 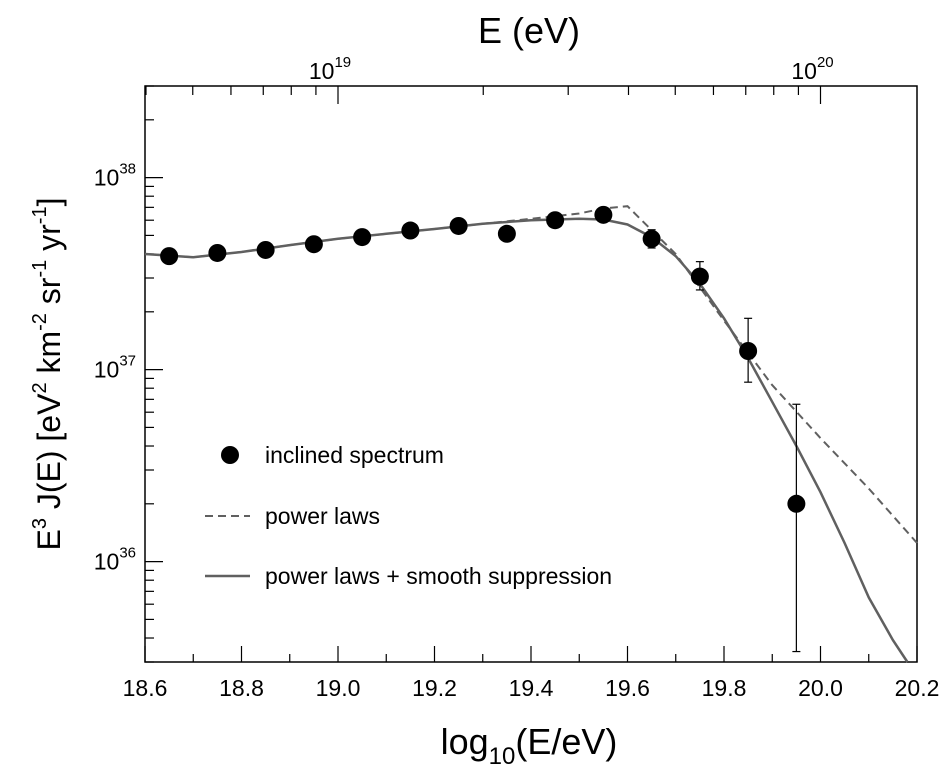 What do you see at coordinates (322, 516) in the screenshot?
I see `legend-label-power-laws: power laws` at bounding box center [322, 516].